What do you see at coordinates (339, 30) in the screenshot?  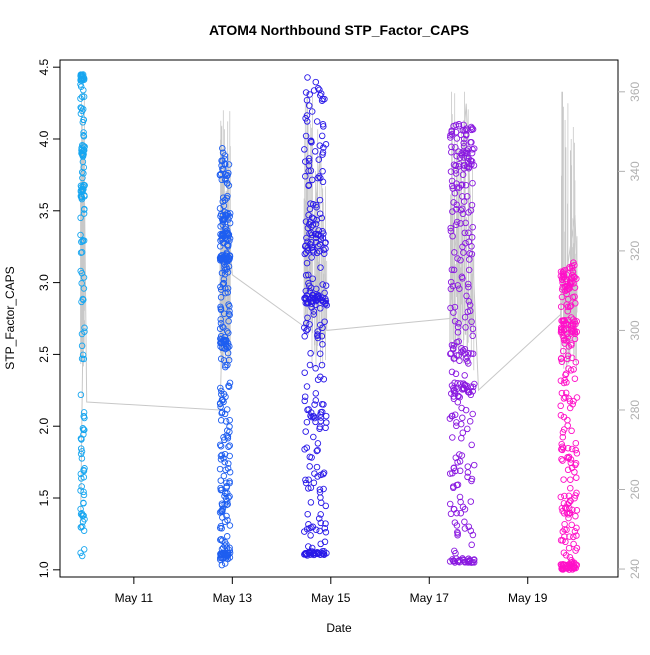 I see `chart-title: ATOM4 Northbound STP_Factor_CAPS` at bounding box center [339, 30].